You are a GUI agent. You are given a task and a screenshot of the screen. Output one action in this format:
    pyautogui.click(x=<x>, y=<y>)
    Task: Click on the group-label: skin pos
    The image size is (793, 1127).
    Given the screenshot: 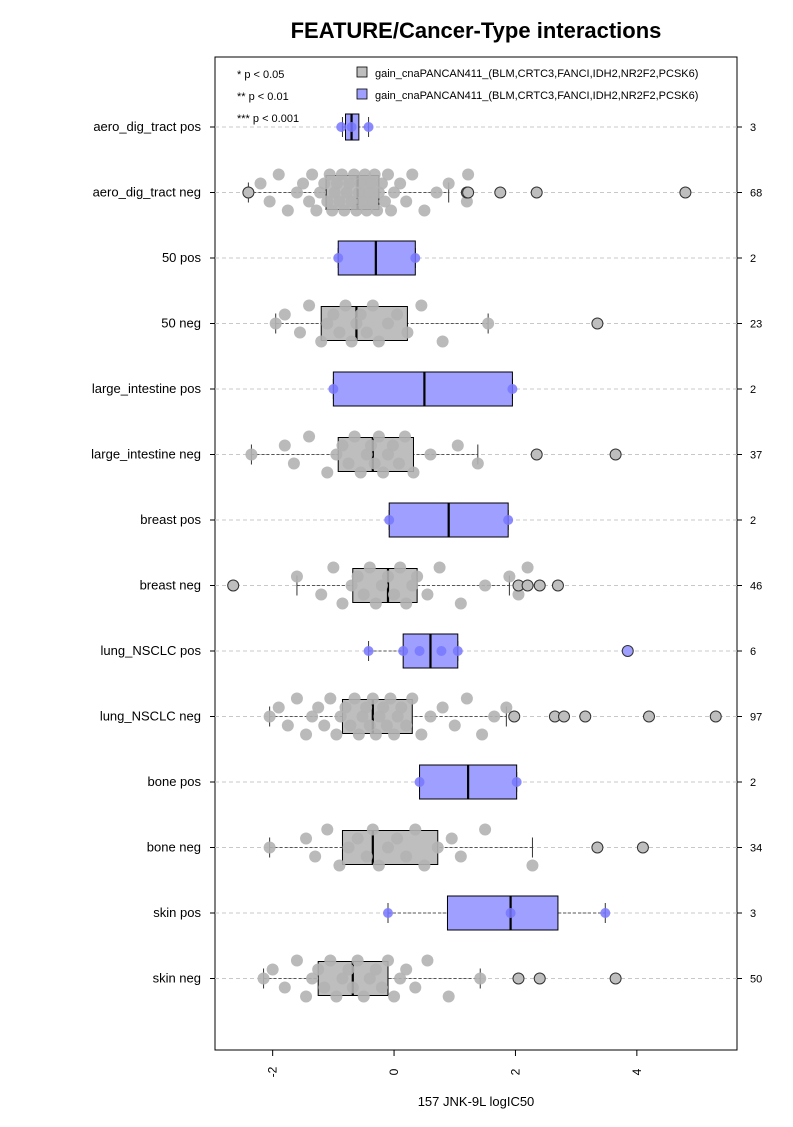 What is the action you would take?
    pyautogui.click(x=177, y=912)
    